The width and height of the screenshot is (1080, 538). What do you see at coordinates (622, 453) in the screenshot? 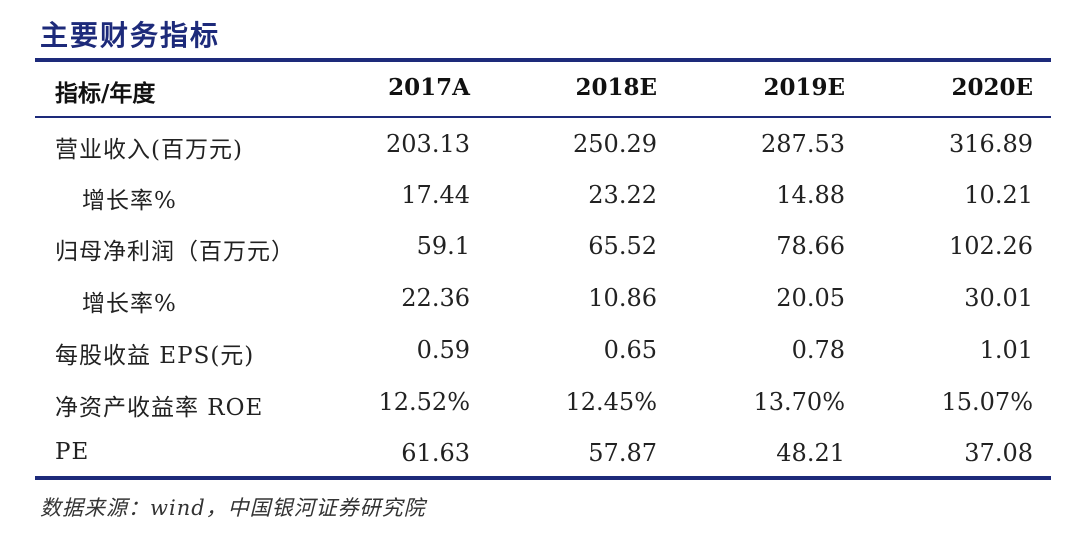
I see `row-value: 57.87` at bounding box center [622, 453].